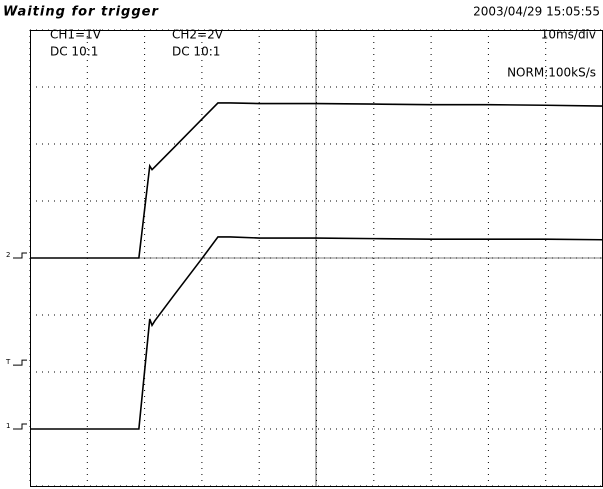  I want to click on ch2-scale: CH2=2V, so click(198, 35).